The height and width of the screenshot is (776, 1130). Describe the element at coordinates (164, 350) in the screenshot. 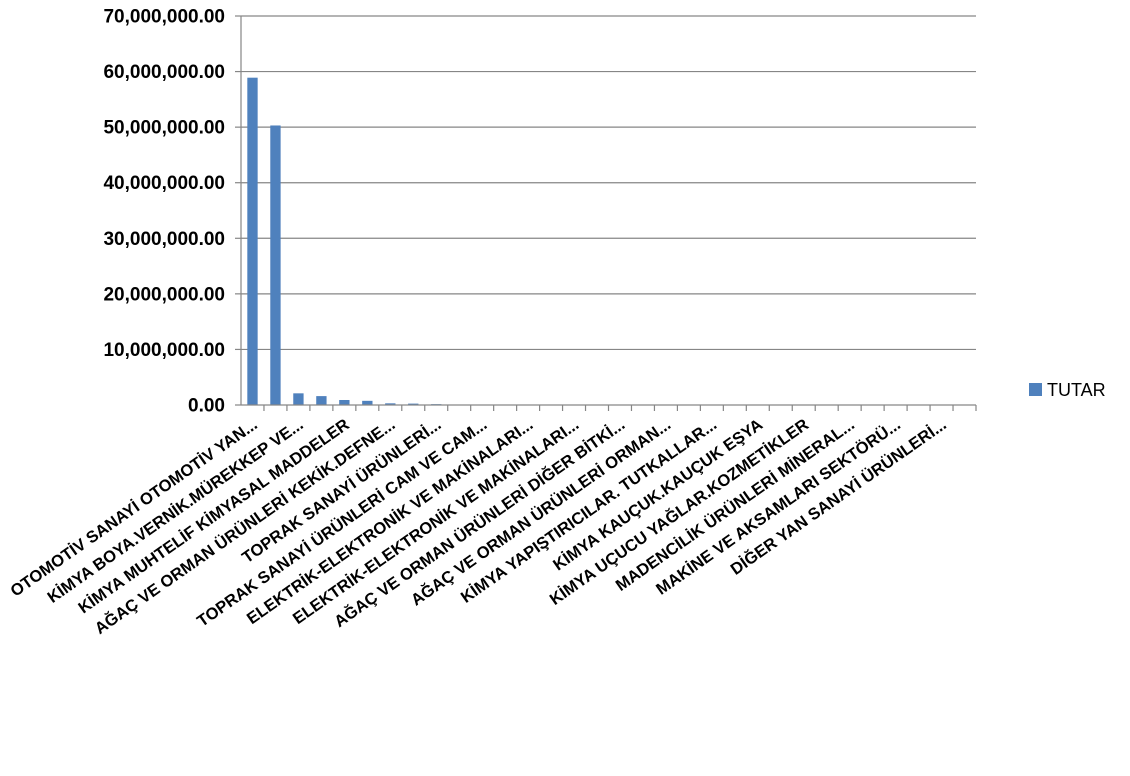

I see `y-tick-label: 10,000,000.00` at that location.